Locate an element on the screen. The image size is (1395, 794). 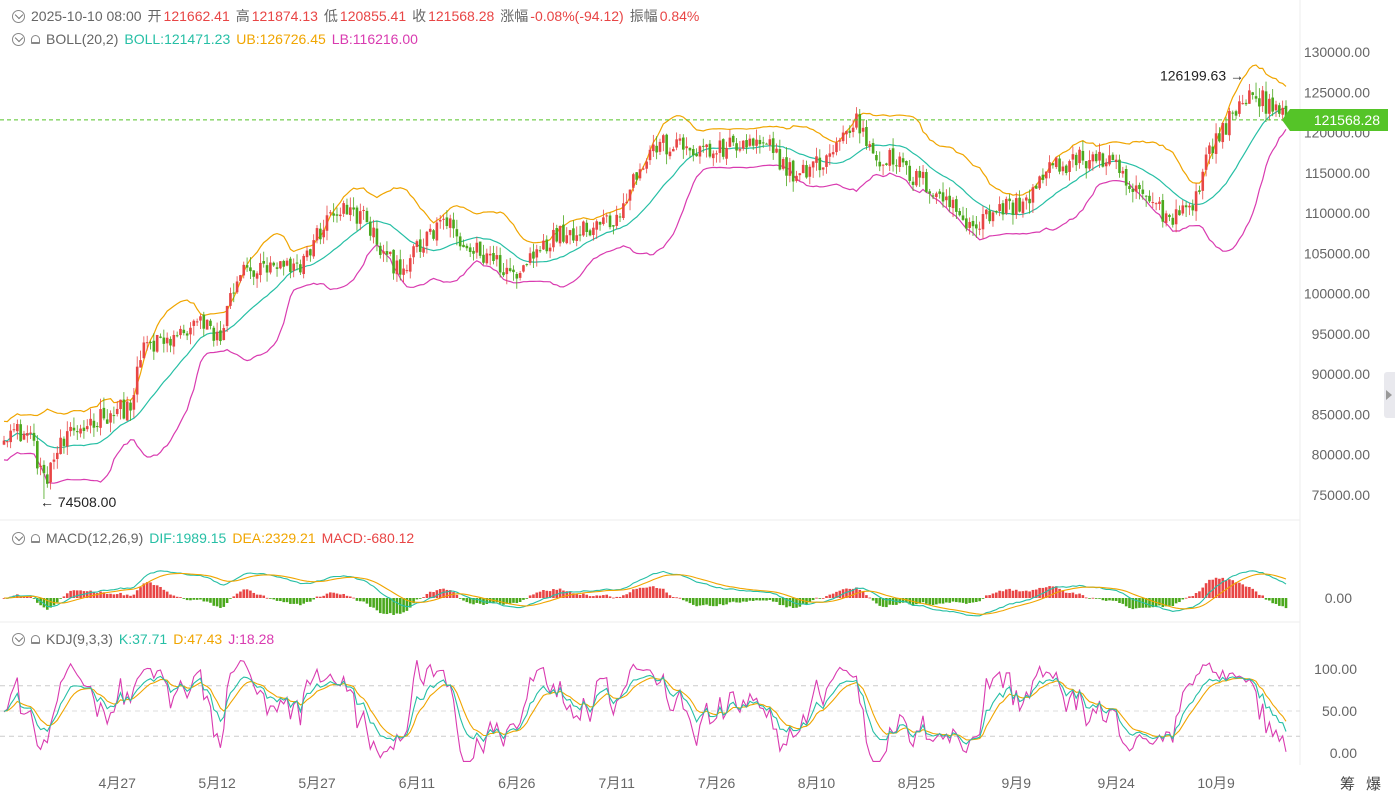
chip-distribution-button: 筹 is located at coordinates (1348, 784).